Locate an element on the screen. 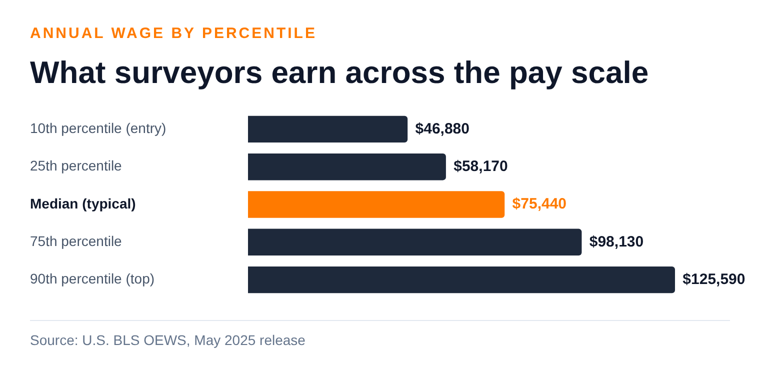 The image size is (760, 376). data-label: $98,130 is located at coordinates (616, 241).